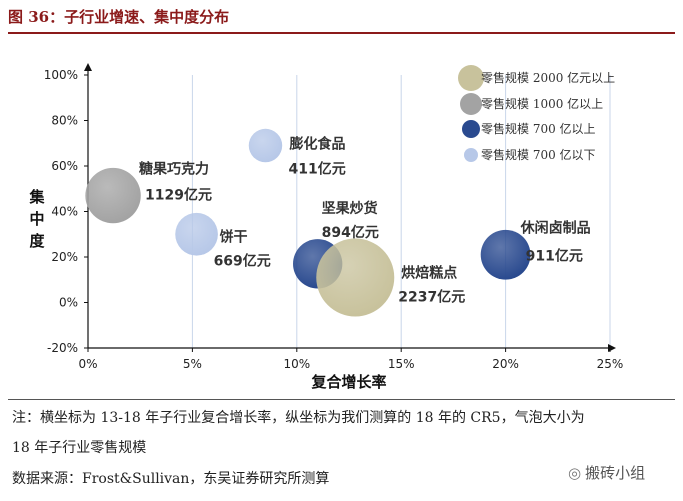  Describe the element at coordinates (542, 103) in the screenshot. I see `legend-label: 零售规模 1000 亿以上` at that location.